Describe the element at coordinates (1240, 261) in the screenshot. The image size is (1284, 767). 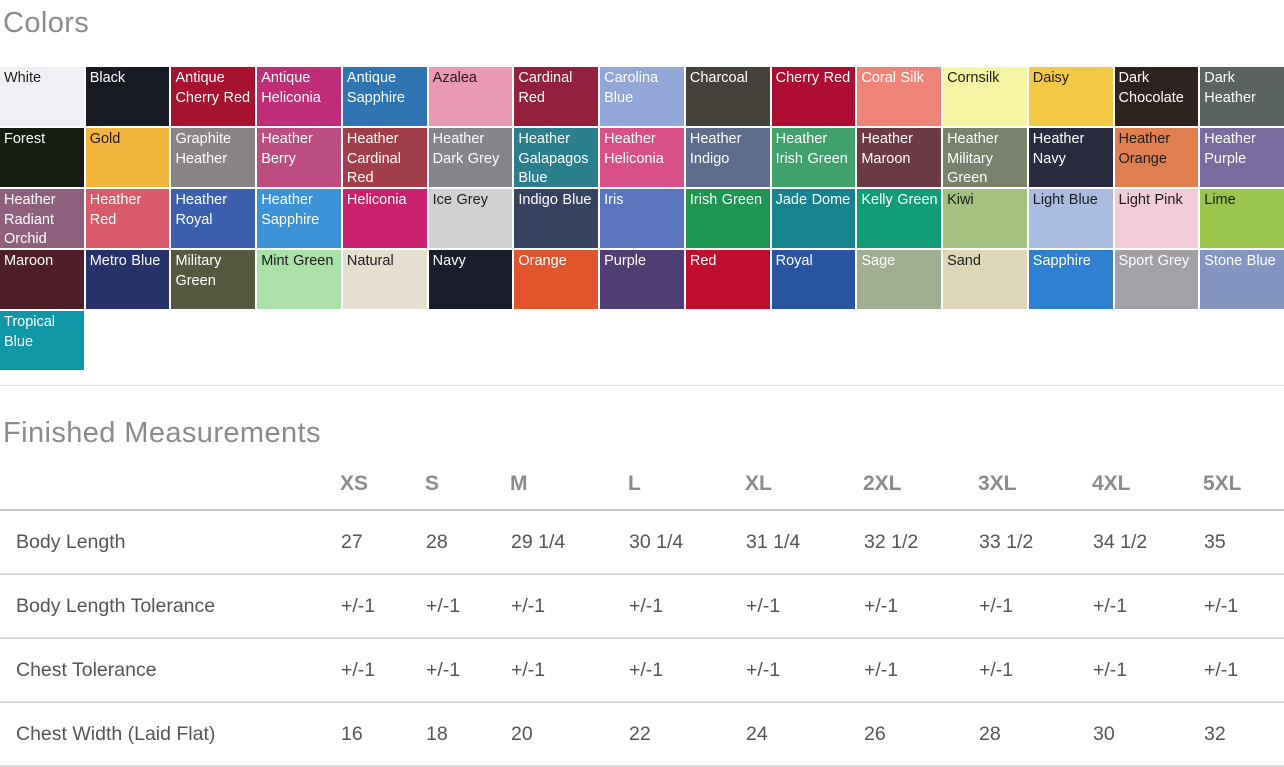
I see `color-swatch-label: Stone Blue` at that location.